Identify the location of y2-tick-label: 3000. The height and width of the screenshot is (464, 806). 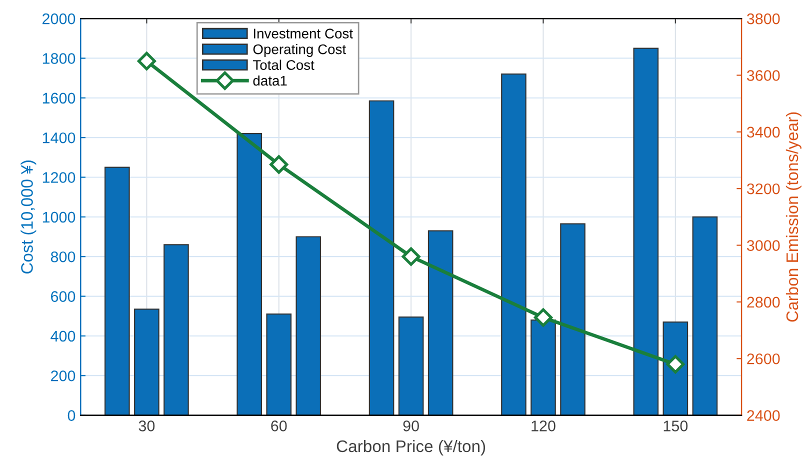
(763, 245).